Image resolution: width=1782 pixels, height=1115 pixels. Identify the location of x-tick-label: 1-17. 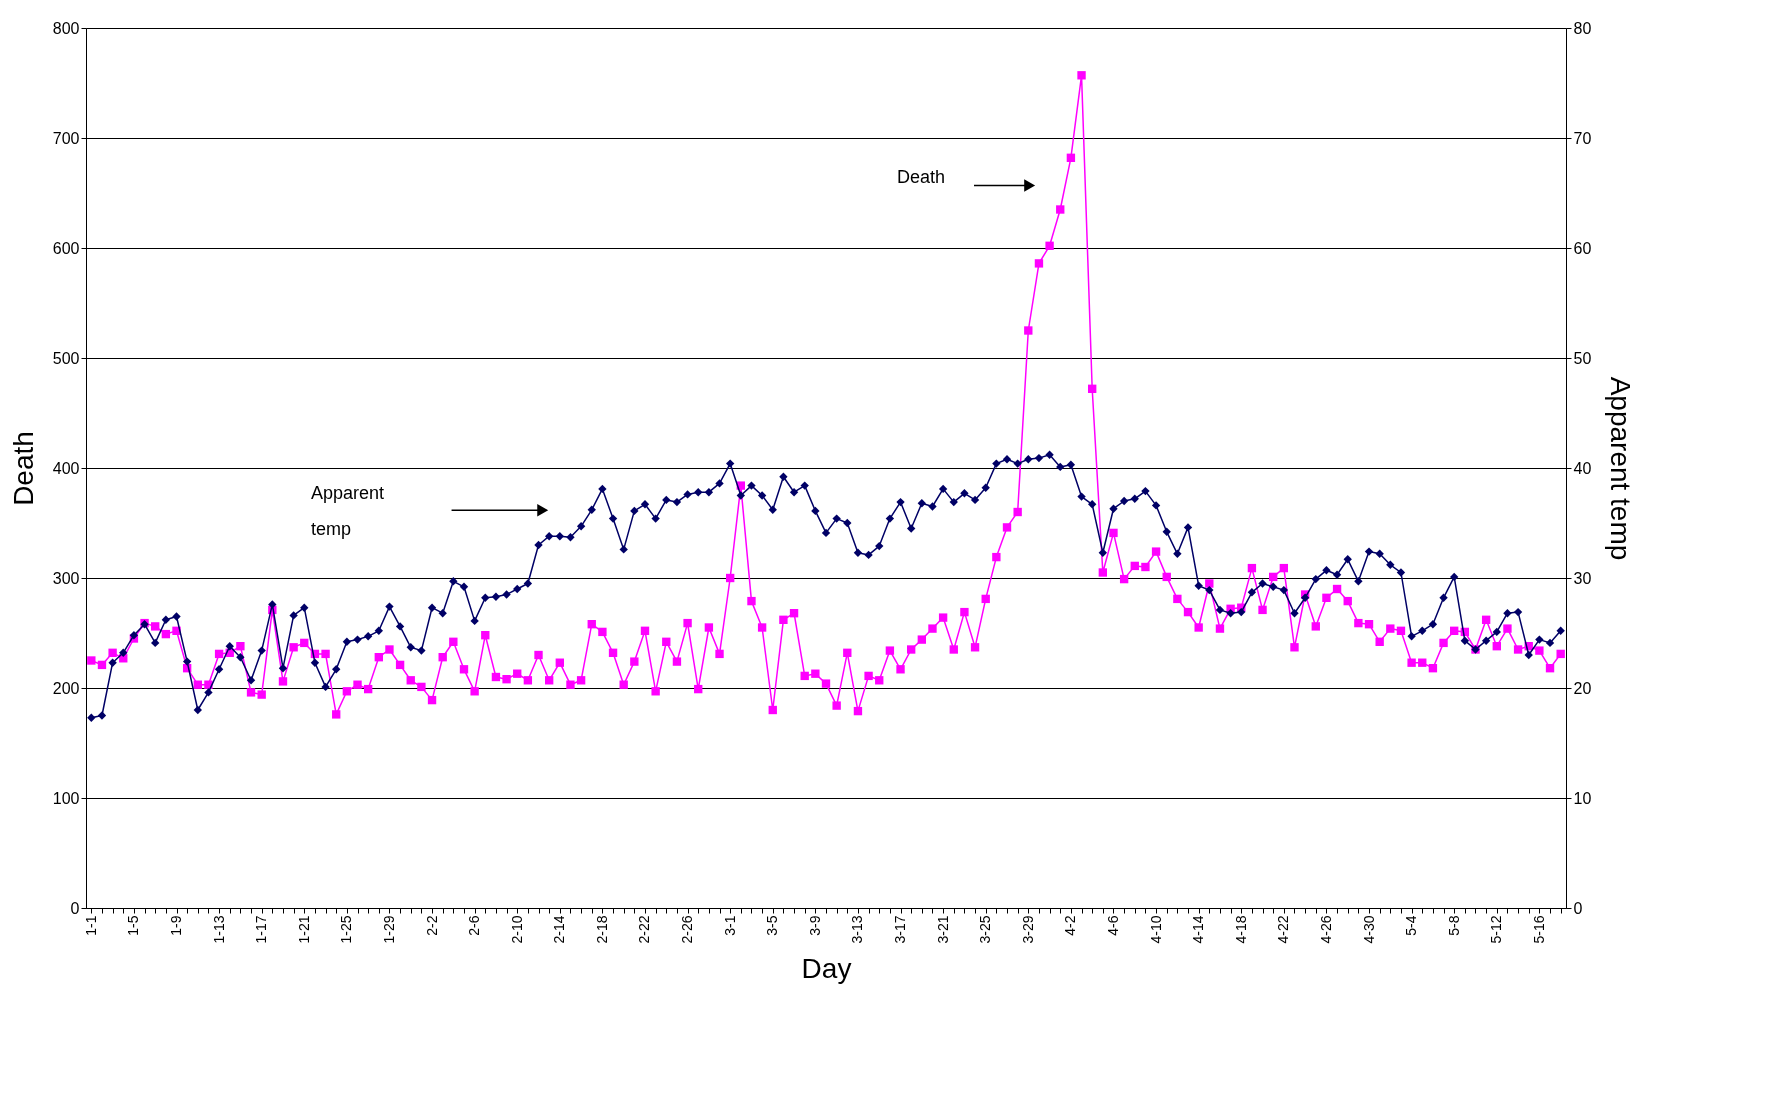
(261, 929).